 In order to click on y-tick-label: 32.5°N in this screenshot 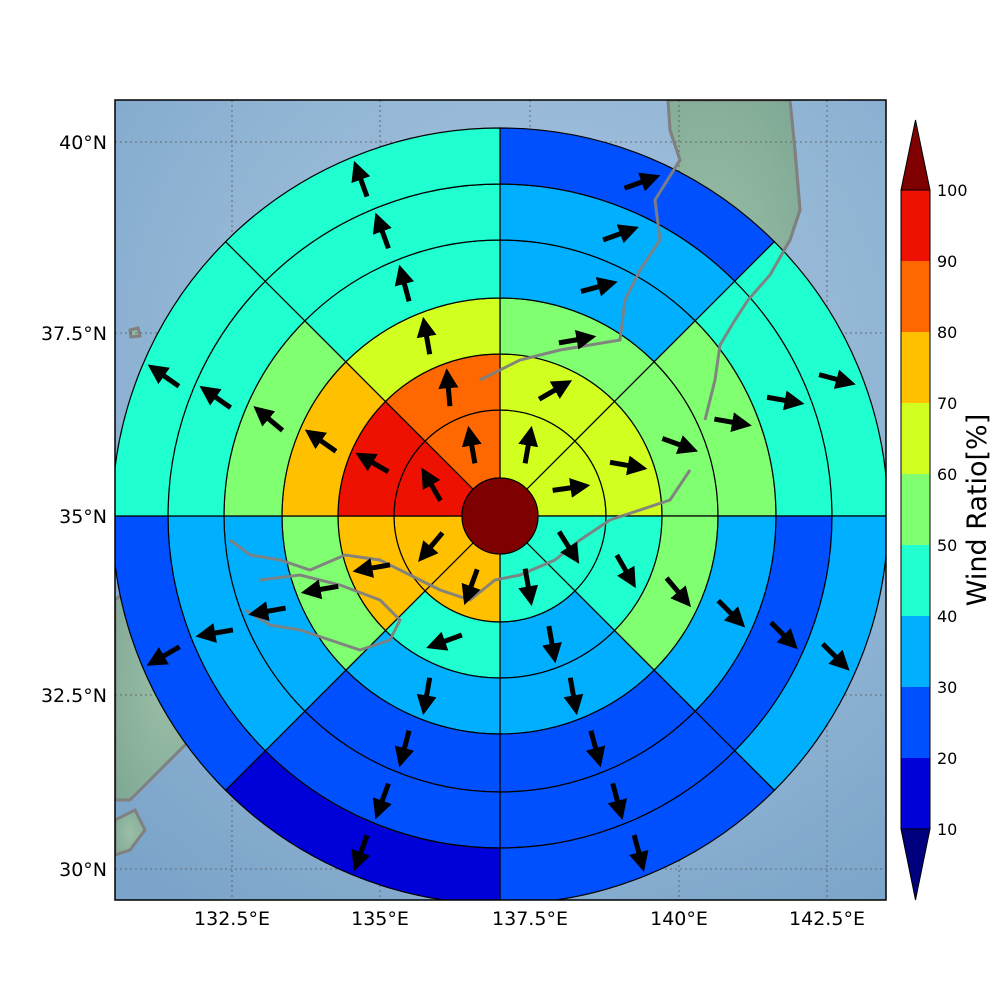, I will do `click(74, 696)`.